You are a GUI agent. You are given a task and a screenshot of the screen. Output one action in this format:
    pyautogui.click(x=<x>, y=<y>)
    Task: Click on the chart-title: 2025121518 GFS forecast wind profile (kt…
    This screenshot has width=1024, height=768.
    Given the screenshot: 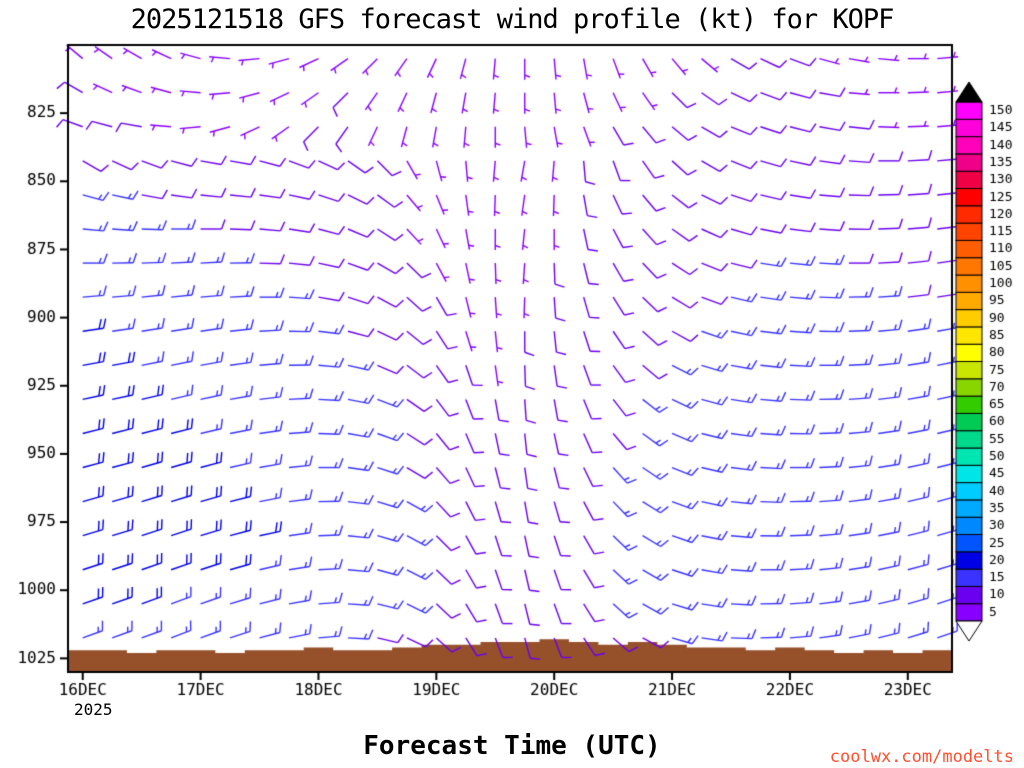 What is the action you would take?
    pyautogui.click(x=512, y=19)
    